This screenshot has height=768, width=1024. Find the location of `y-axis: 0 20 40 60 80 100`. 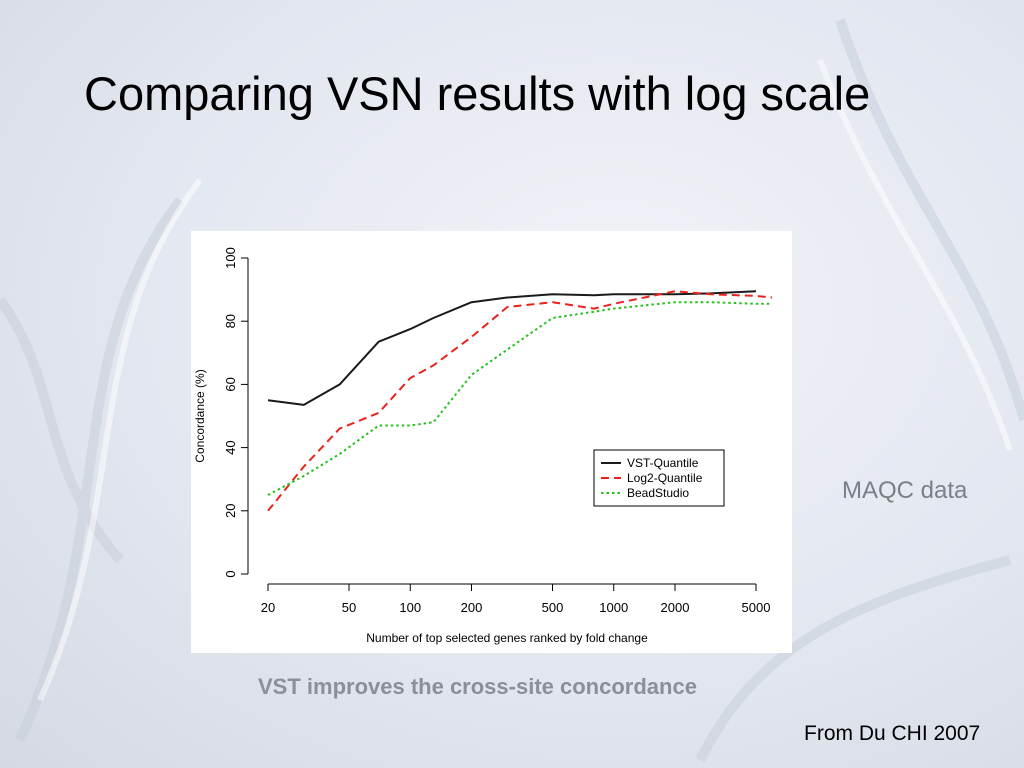

y-axis: 0 20 40 60 80 100 is located at coordinates (236, 412).